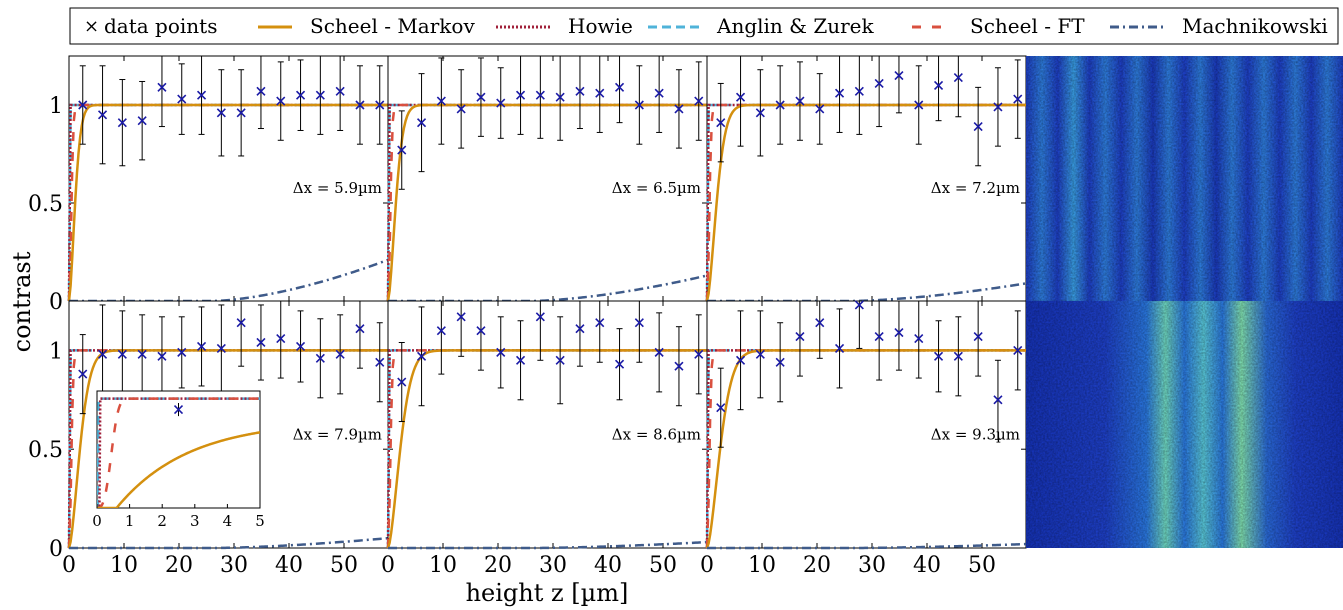  Describe the element at coordinates (553, 565) in the screenshot. I see `x-tick-label: 30` at that location.